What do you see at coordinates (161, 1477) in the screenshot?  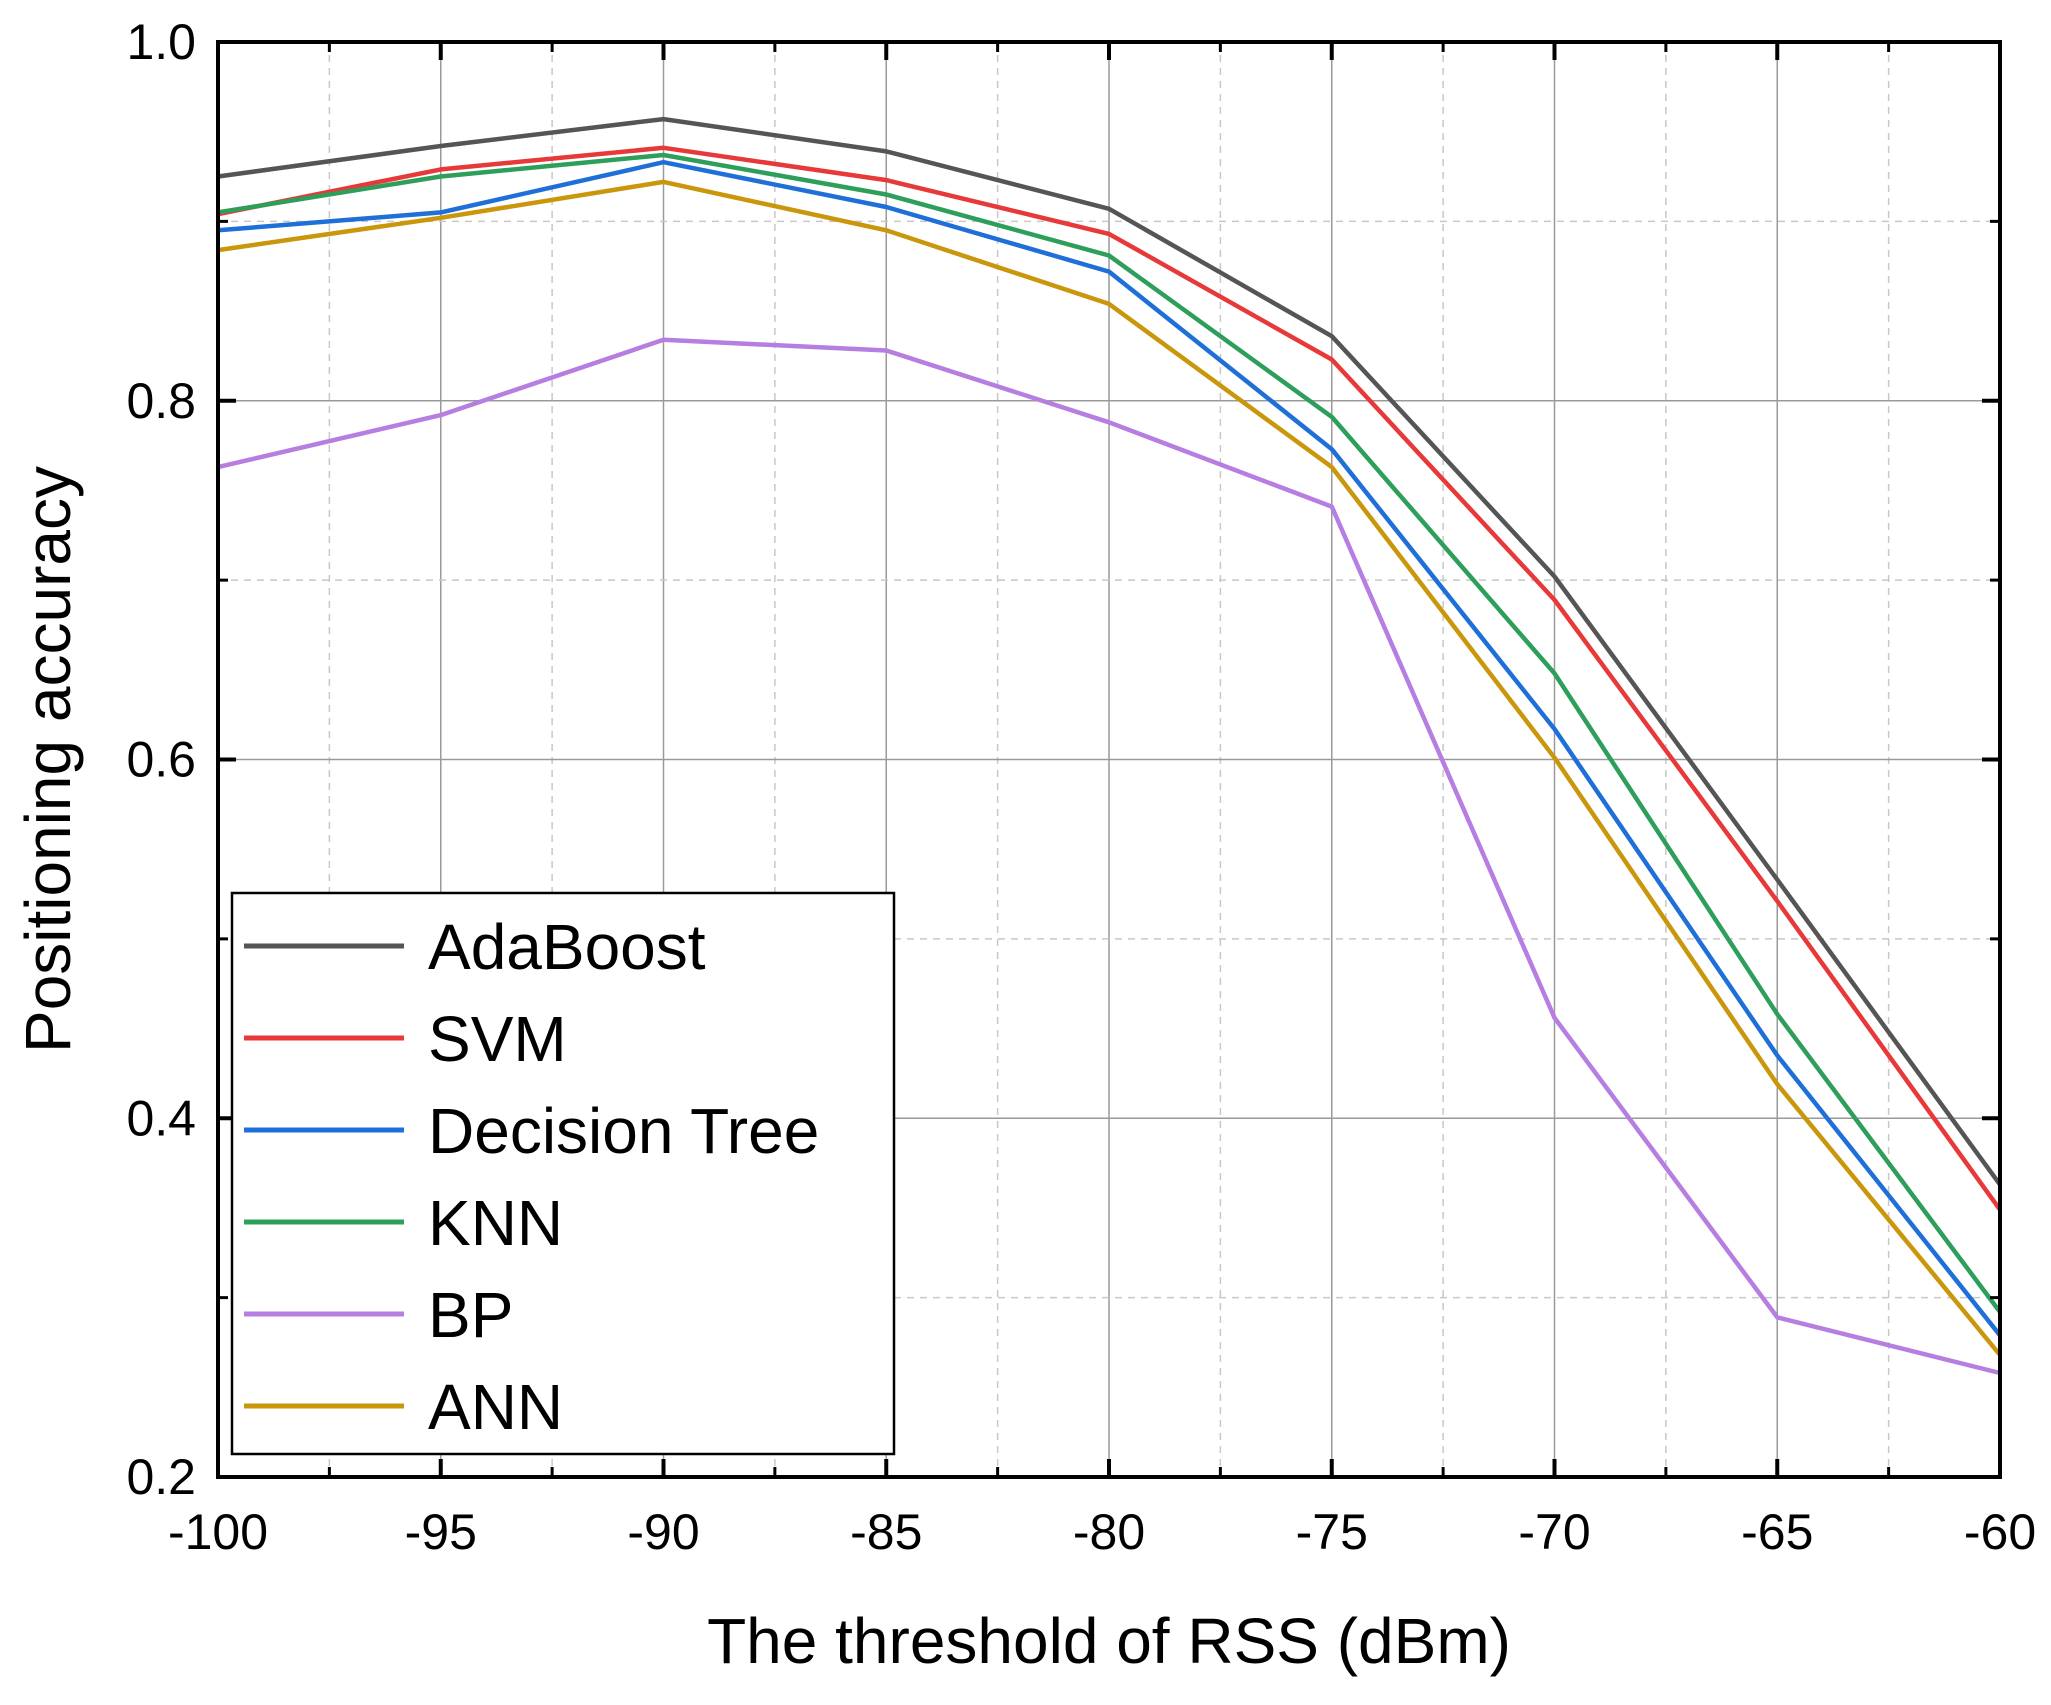 I see `y-tick-label: 0.2` at bounding box center [161, 1477].